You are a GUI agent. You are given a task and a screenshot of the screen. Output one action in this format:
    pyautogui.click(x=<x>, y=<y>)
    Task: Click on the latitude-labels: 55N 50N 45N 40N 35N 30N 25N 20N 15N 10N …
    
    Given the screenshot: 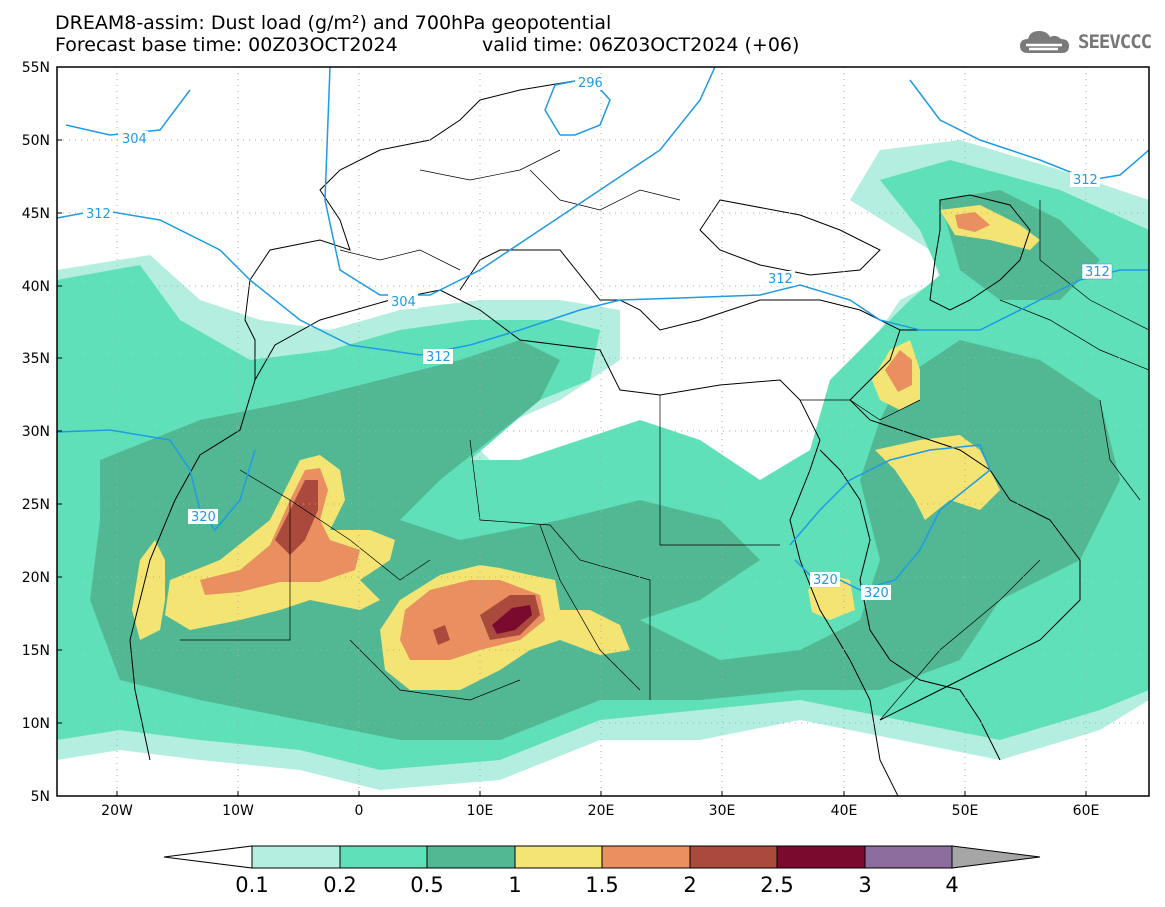 What is the action you would take?
    pyautogui.click(x=36, y=432)
    